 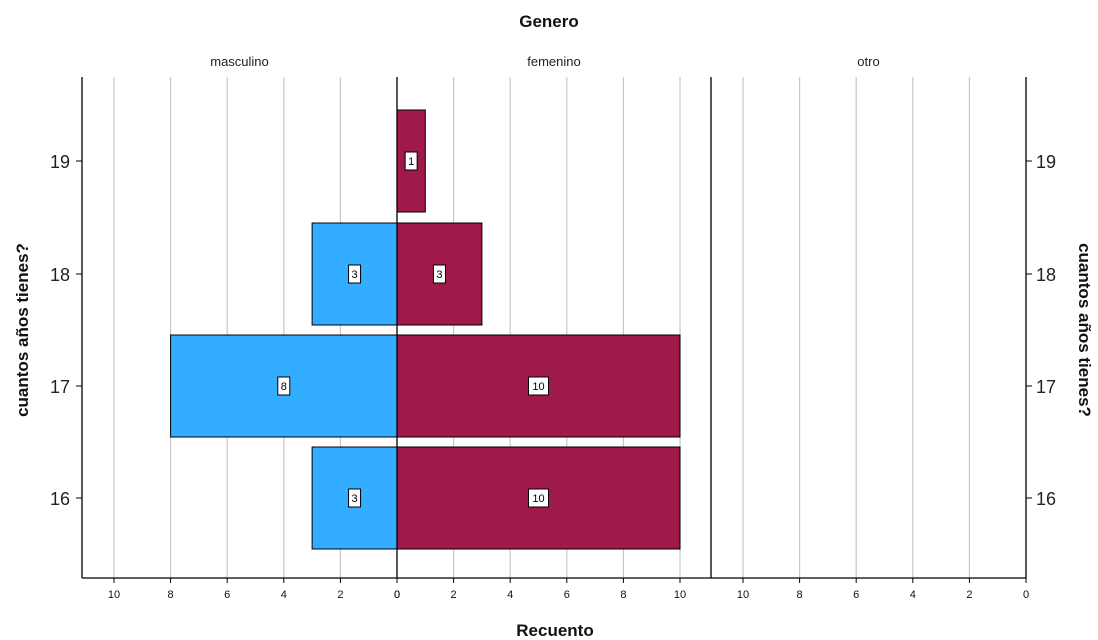 I want to click on tick-label-femenino-2: 2, so click(x=454, y=595).